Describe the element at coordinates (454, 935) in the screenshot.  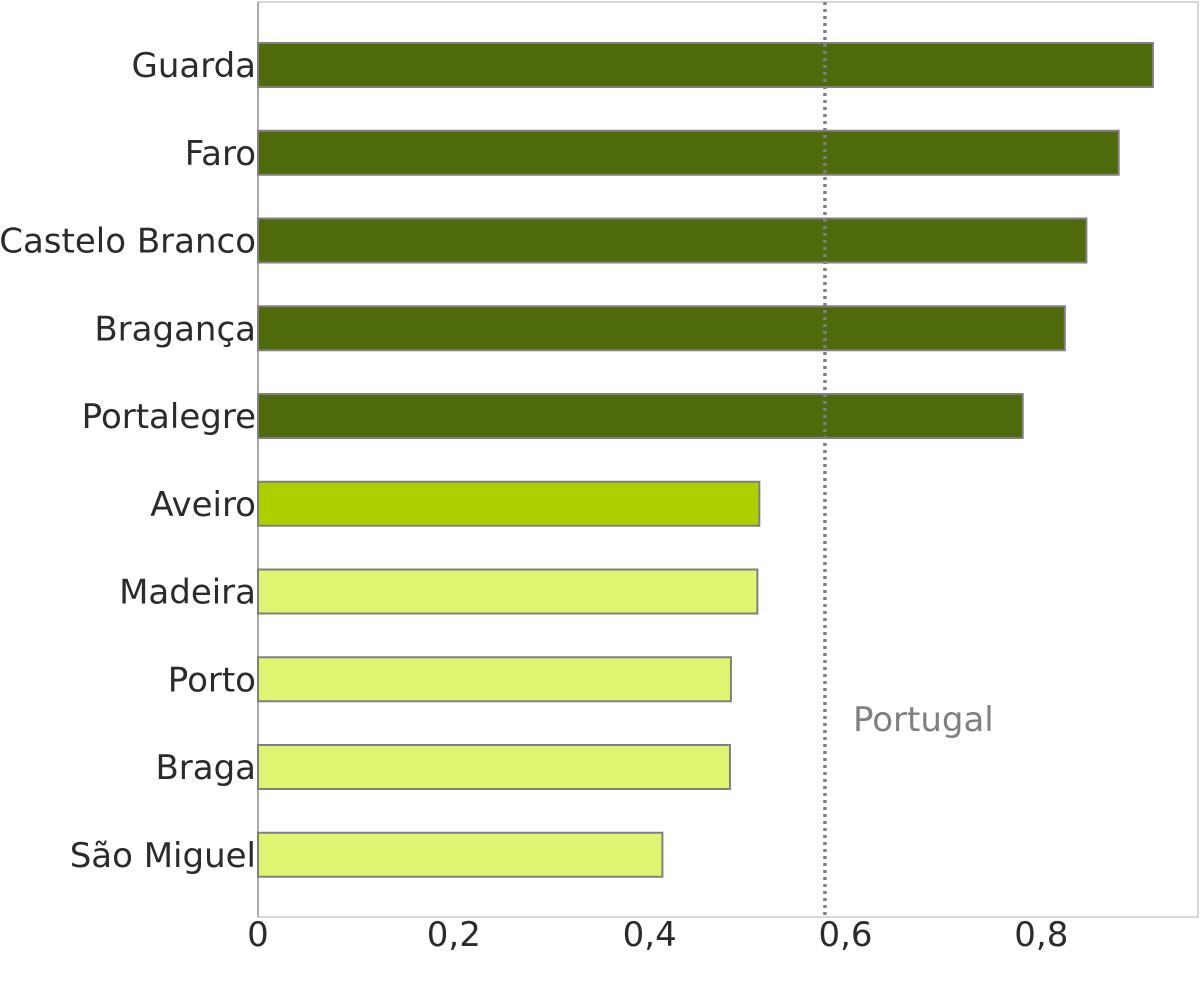
I see `x-tick-label: 0,2` at that location.